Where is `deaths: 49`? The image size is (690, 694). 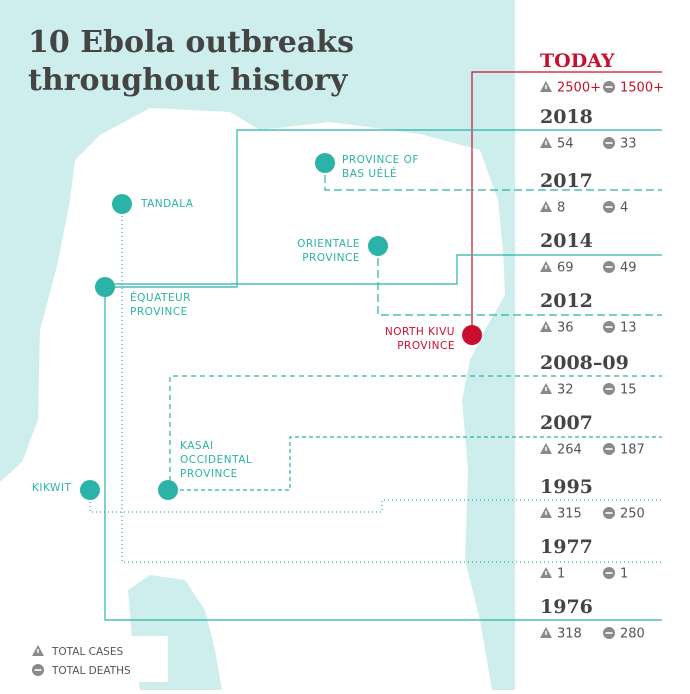
deaths: 49 is located at coordinates (628, 268).